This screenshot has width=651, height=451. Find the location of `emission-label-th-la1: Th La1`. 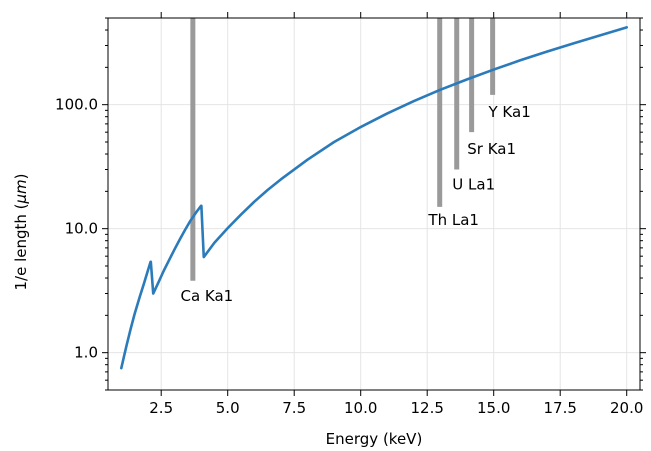

emission-label-th-la1: Th La1 is located at coordinates (453, 220).